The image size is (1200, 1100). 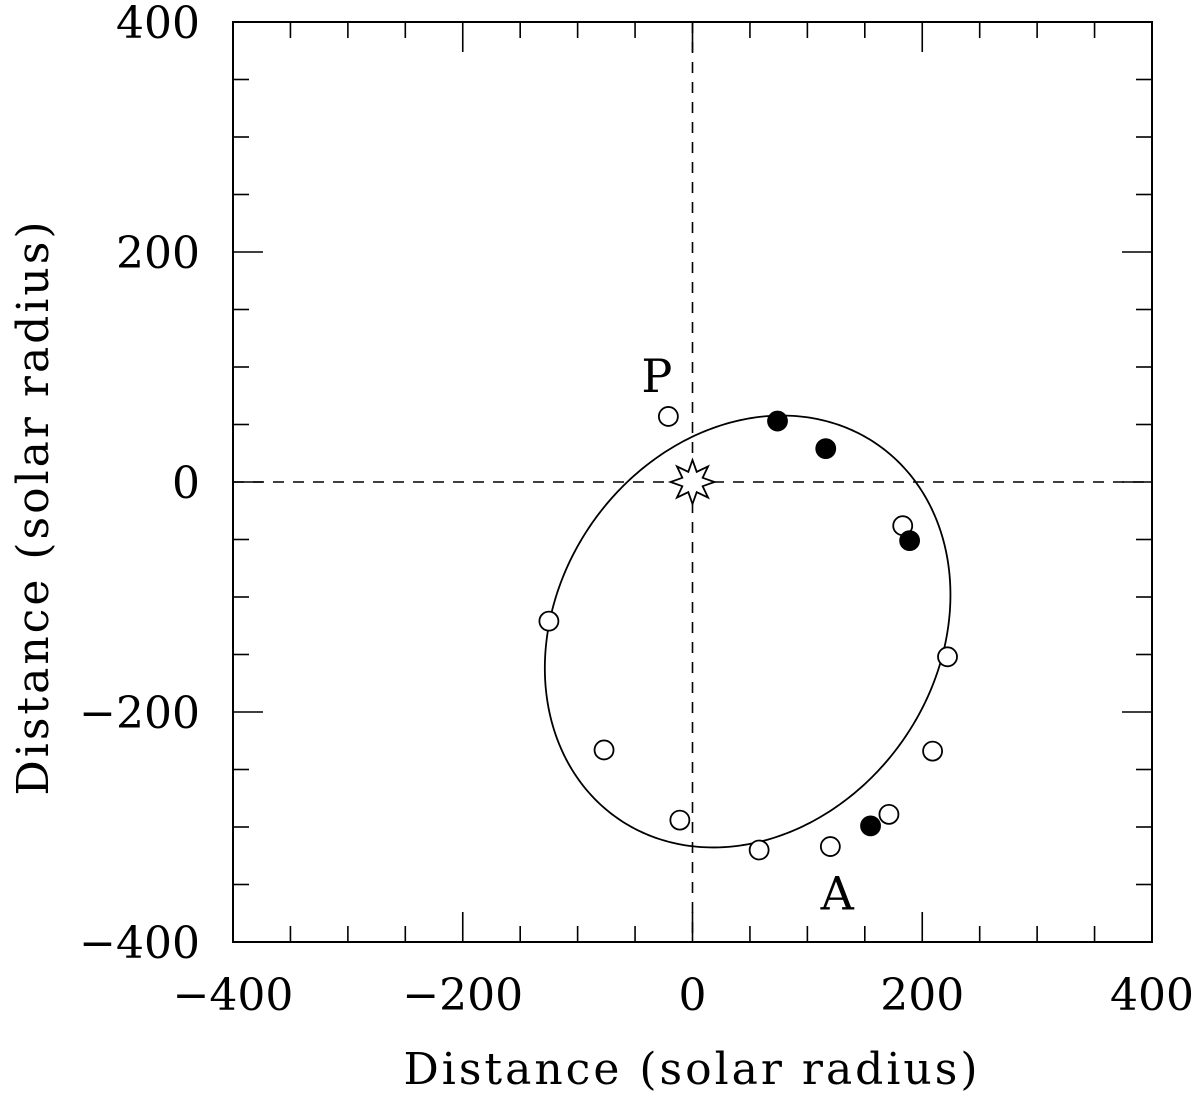 I want to click on y-tick-label: −400, so click(x=139, y=943).